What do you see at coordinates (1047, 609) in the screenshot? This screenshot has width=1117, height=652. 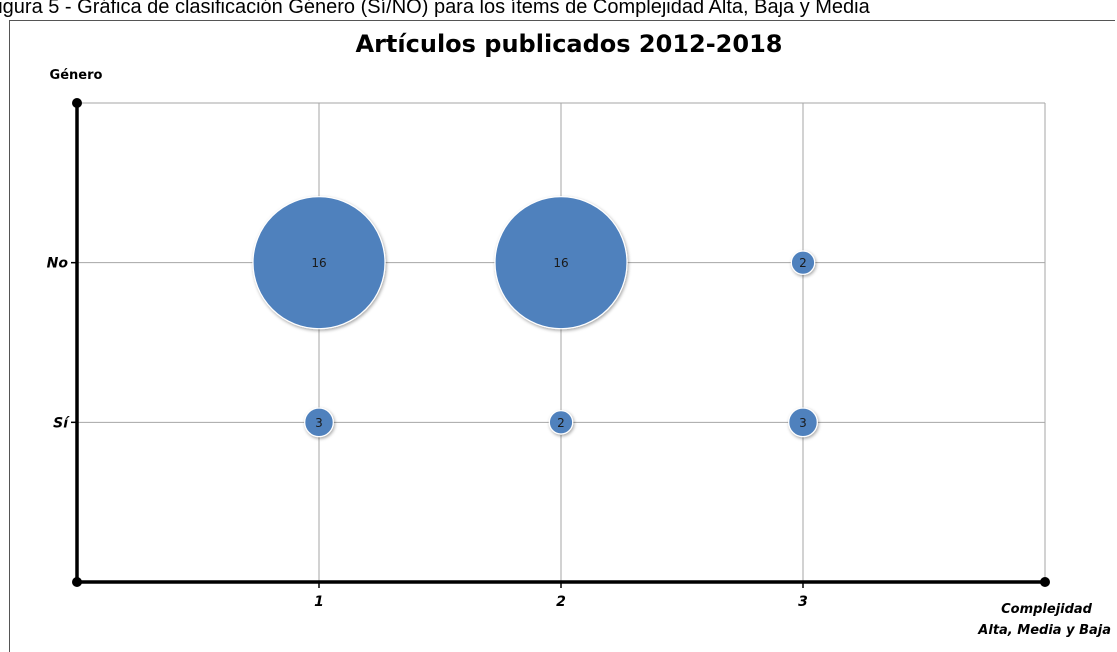 I see `x-axis-title-line1: Complejidad` at bounding box center [1047, 609].